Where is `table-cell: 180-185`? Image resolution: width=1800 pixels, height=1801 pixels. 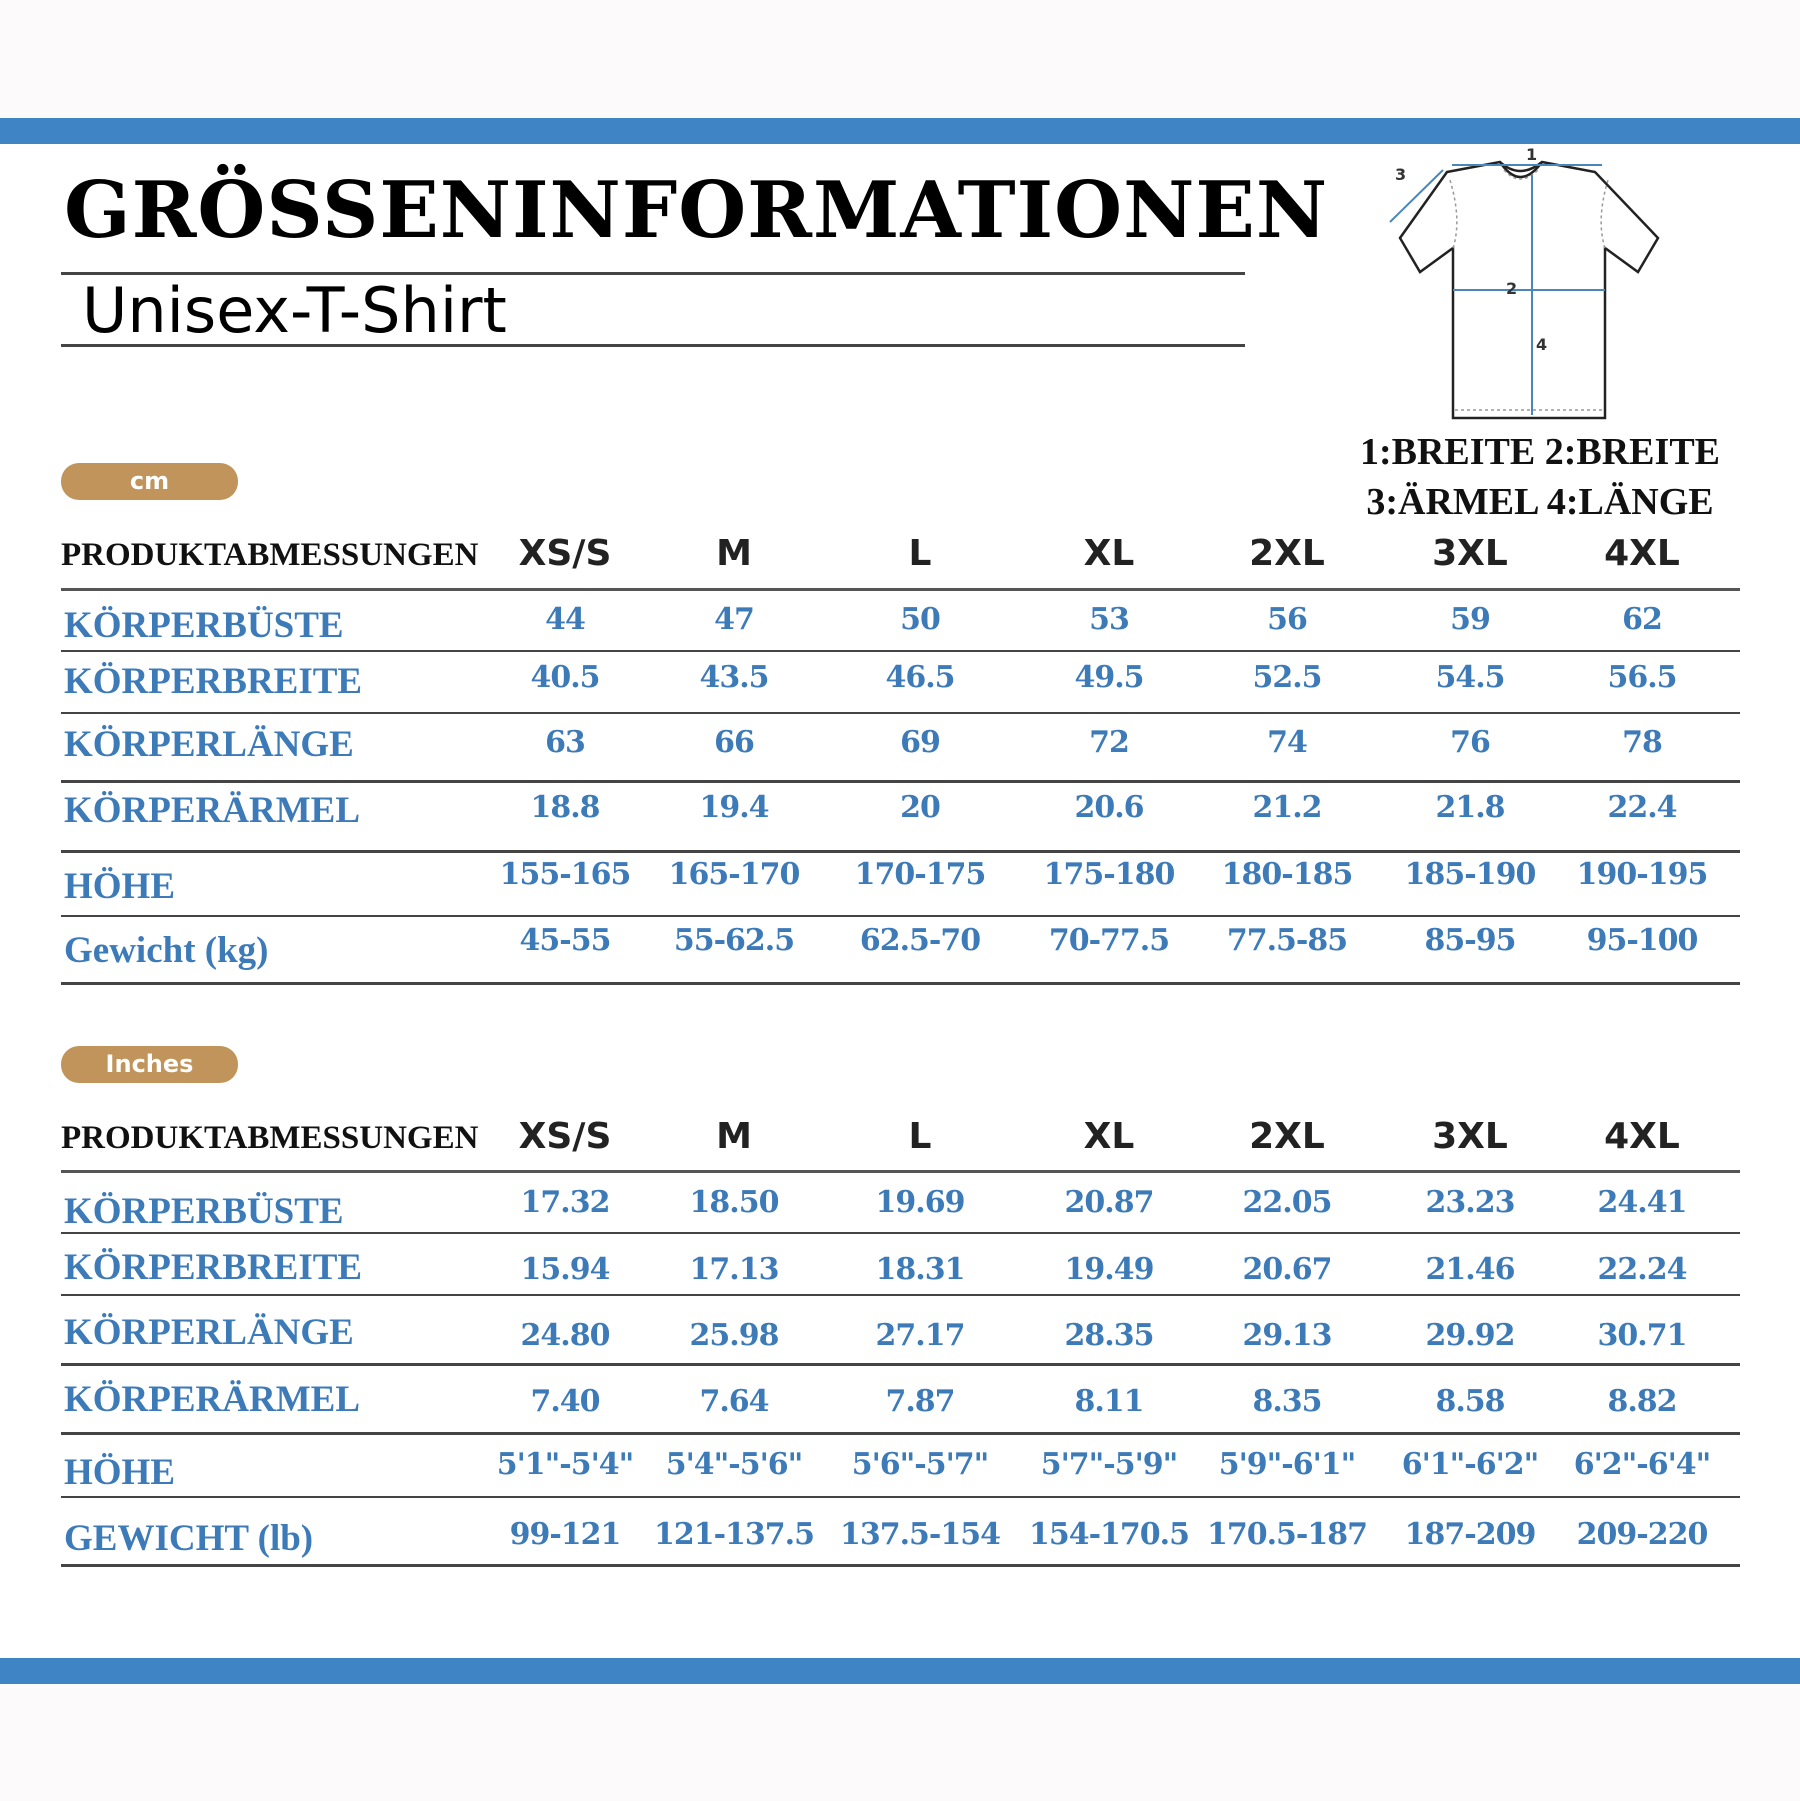
table-cell: 180-185 is located at coordinates (1287, 874).